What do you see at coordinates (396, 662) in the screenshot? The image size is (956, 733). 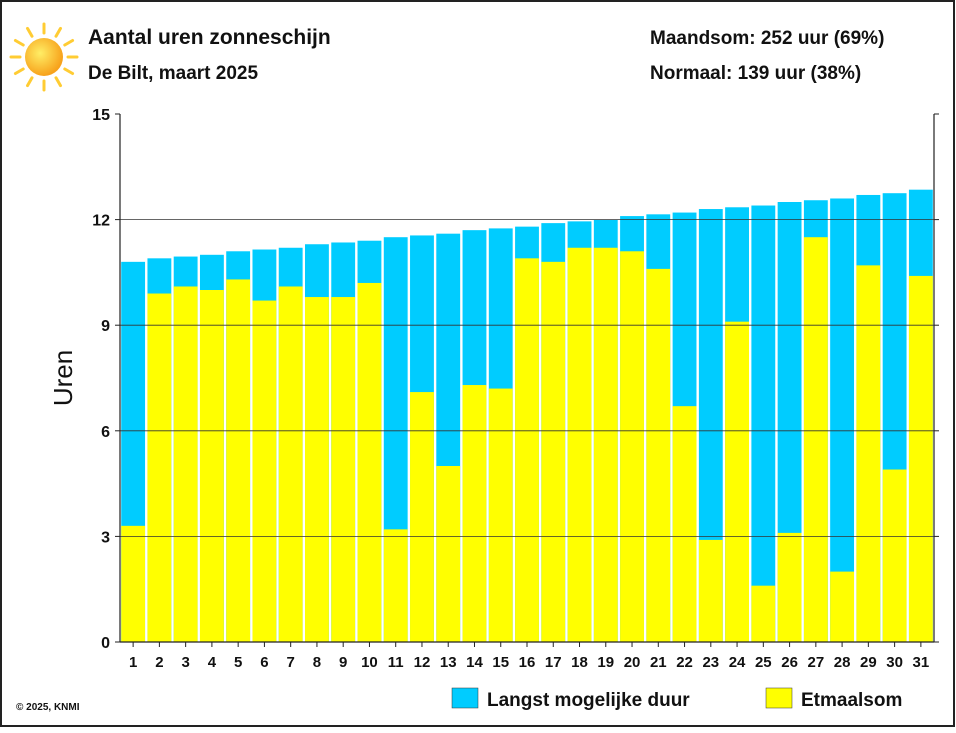 I see `x-tick-label: 11` at bounding box center [396, 662].